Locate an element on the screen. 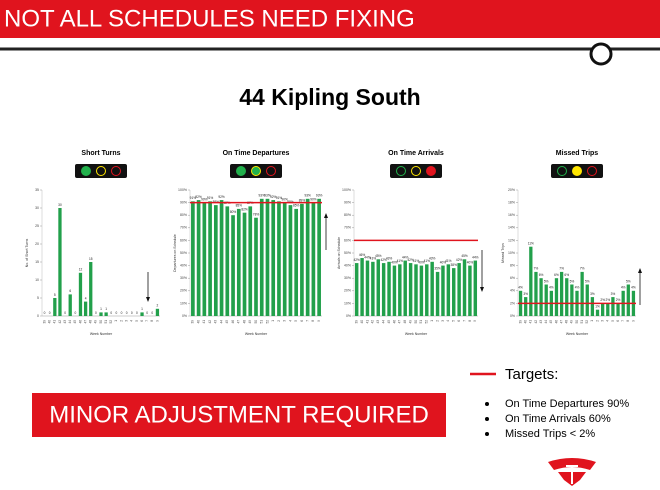 The width and height of the screenshot is (660, 490). y-tick-label: 30% is located at coordinates (347, 278).